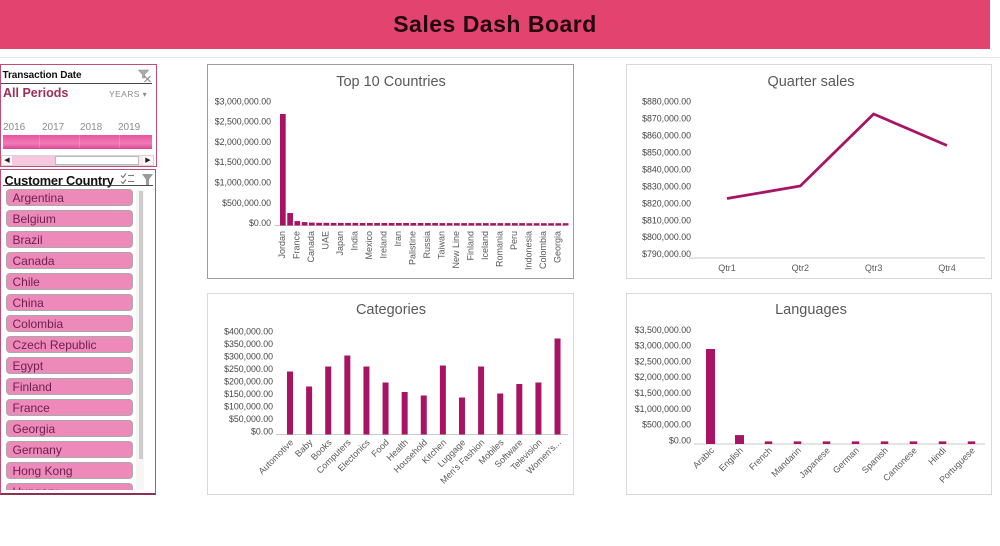 Image resolution: width=1000 pixels, height=546 pixels. What do you see at coordinates (276, 456) in the screenshot?
I see `svg-text: Automotive` at bounding box center [276, 456].